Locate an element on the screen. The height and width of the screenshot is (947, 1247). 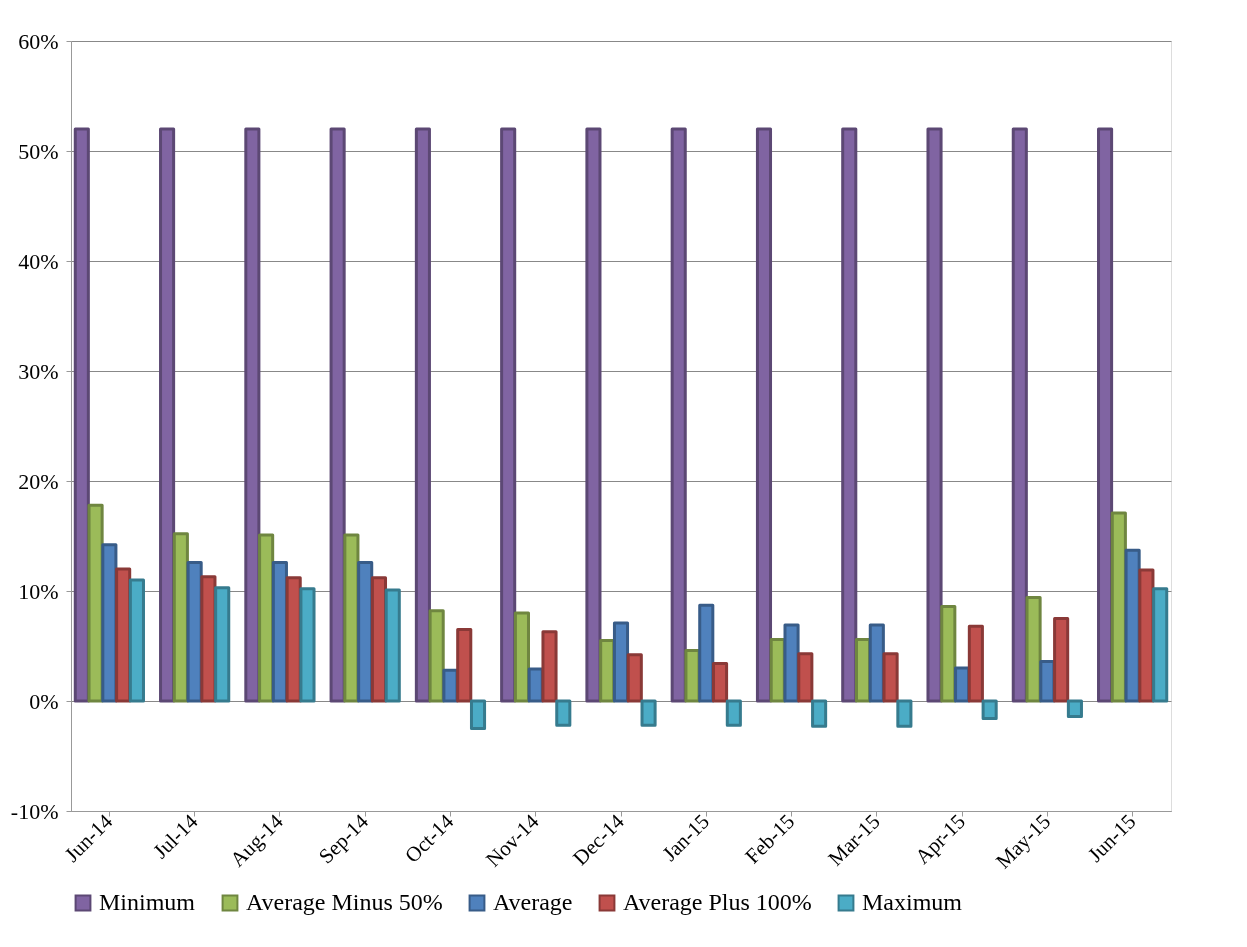
legend-label: Average Minus 50% is located at coordinates (344, 902).